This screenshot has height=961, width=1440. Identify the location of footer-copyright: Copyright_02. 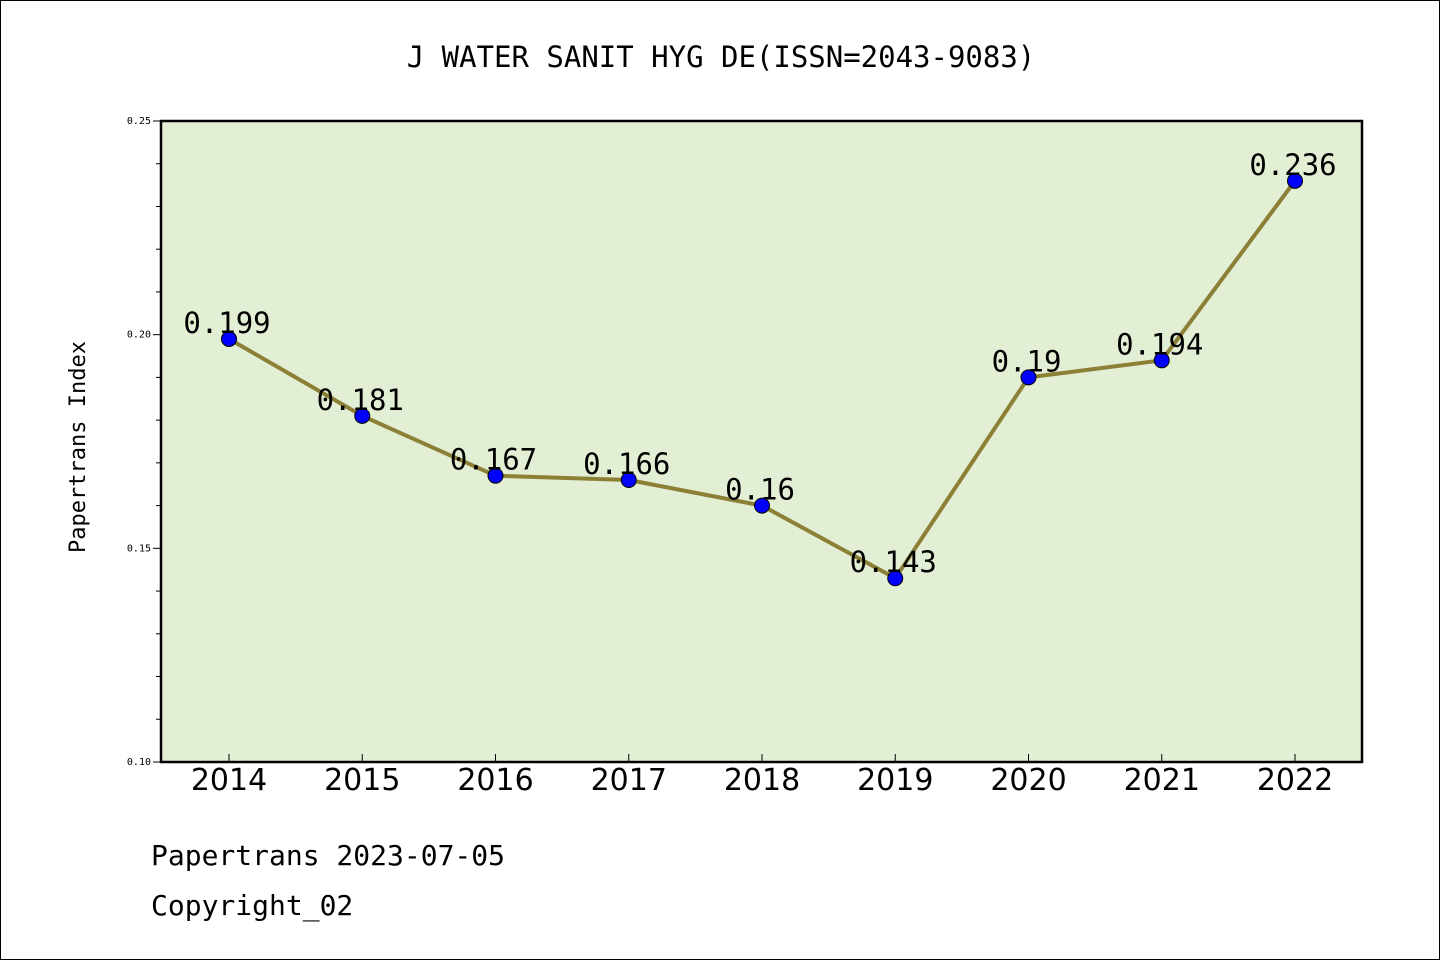
(252, 906).